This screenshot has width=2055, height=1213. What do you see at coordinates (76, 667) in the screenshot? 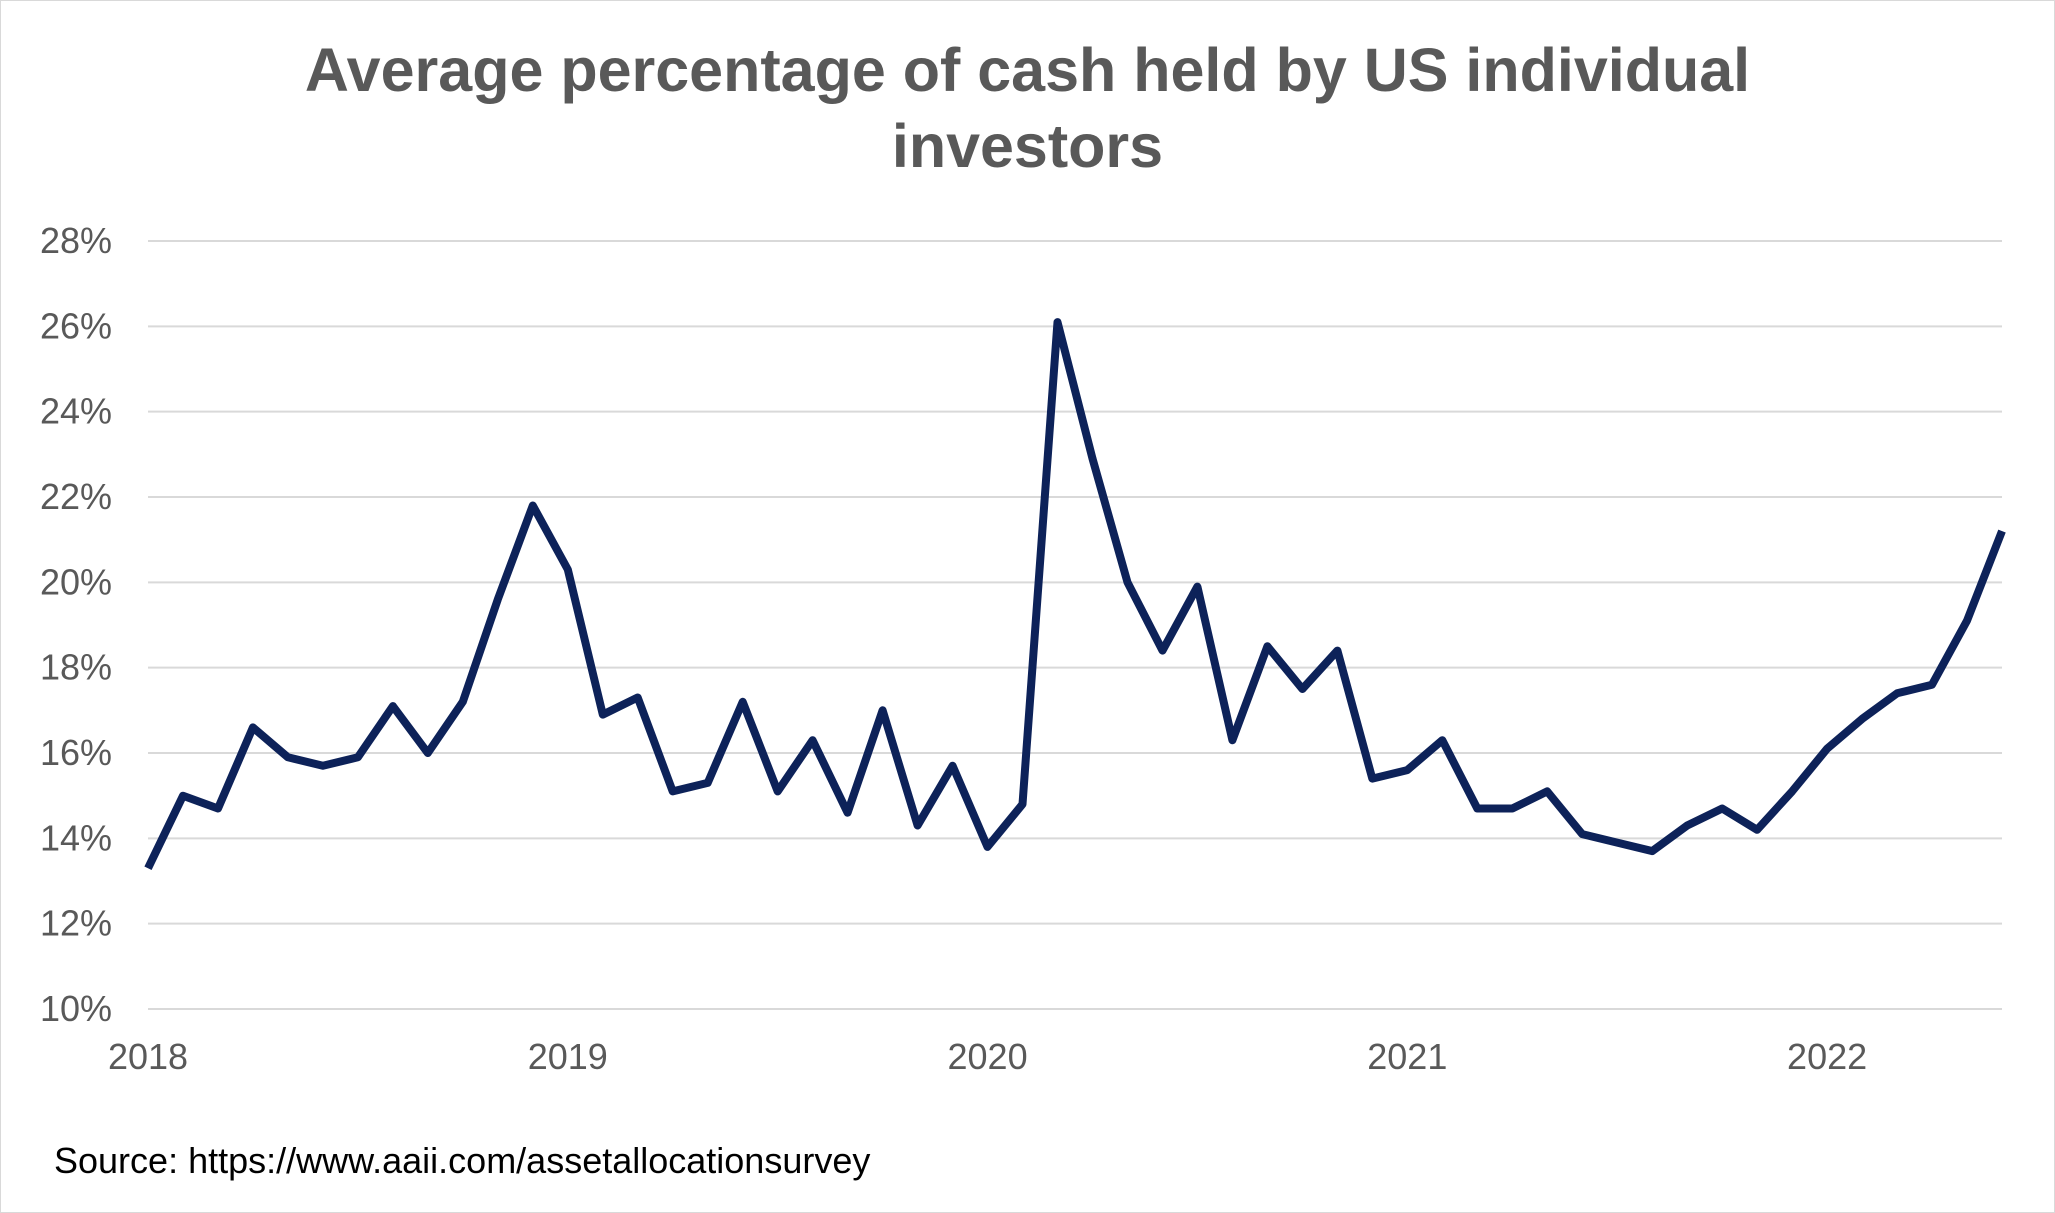
I see `y-tick-label: 18%` at bounding box center [76, 667].